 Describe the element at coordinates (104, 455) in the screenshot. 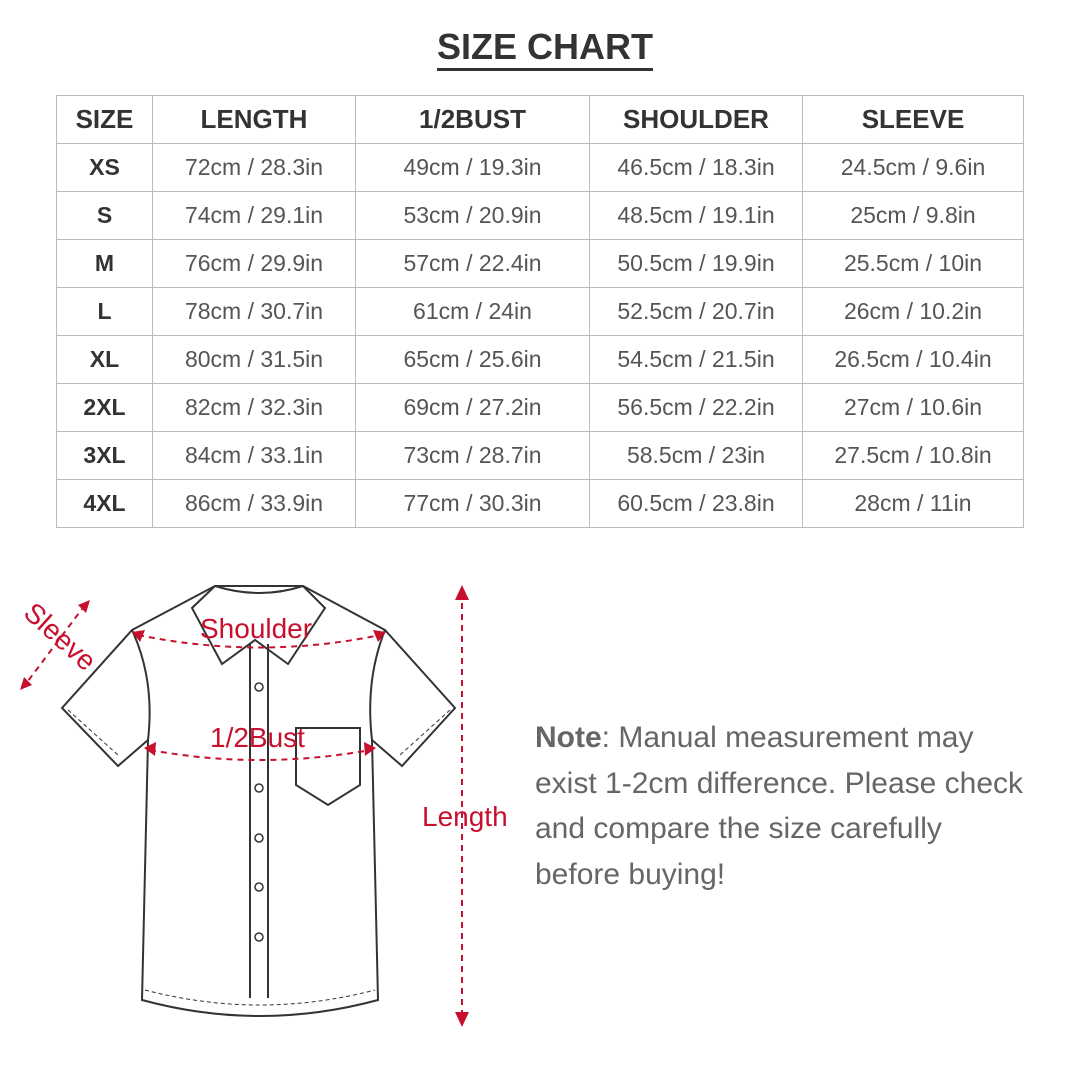

I see `size-cell: 3XL` at that location.